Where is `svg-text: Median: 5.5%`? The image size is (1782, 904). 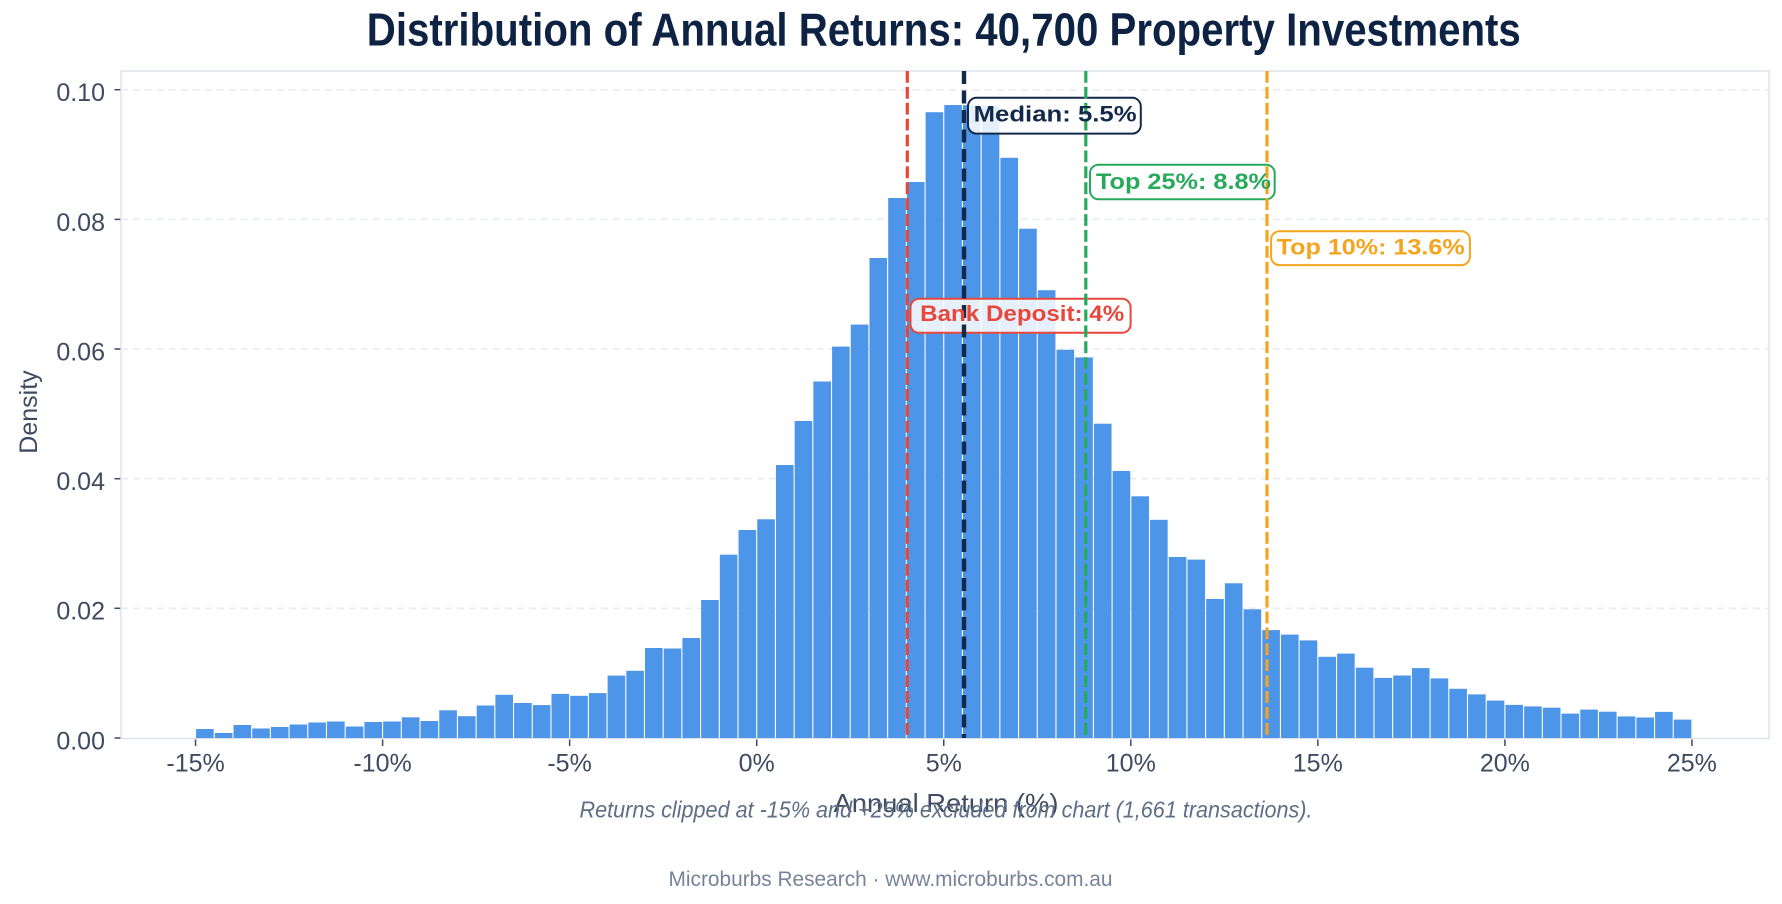 svg-text: Median: 5.5% is located at coordinates (1055, 113).